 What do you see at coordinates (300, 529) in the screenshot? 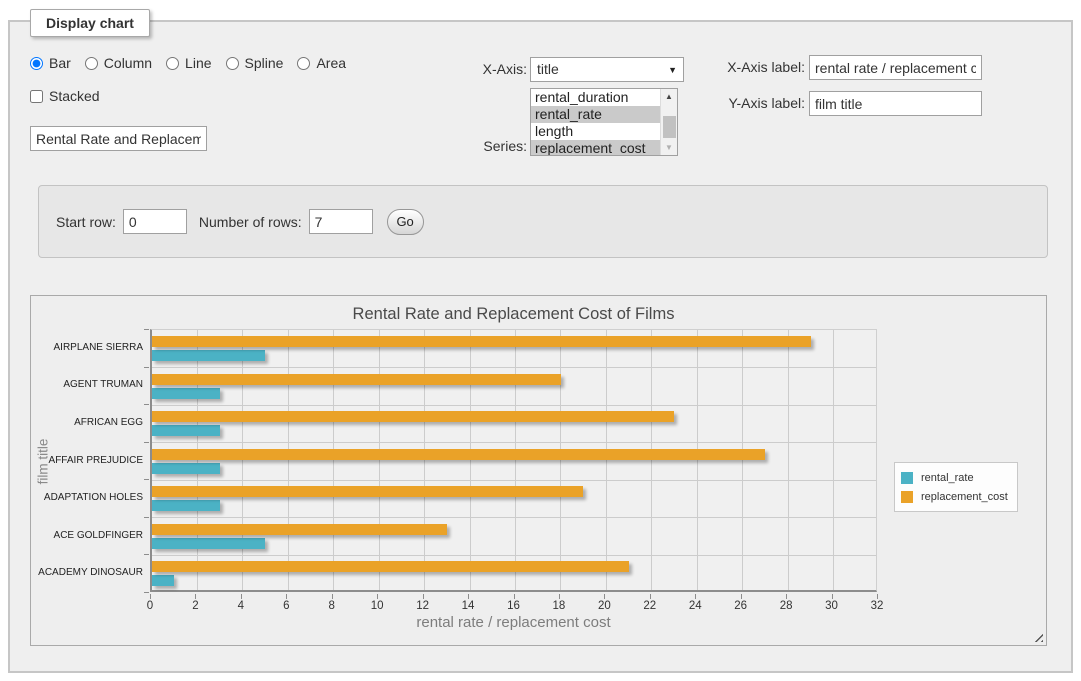
I see `bar-replacement_cost-ACE GOLDFINGER` at bounding box center [300, 529].